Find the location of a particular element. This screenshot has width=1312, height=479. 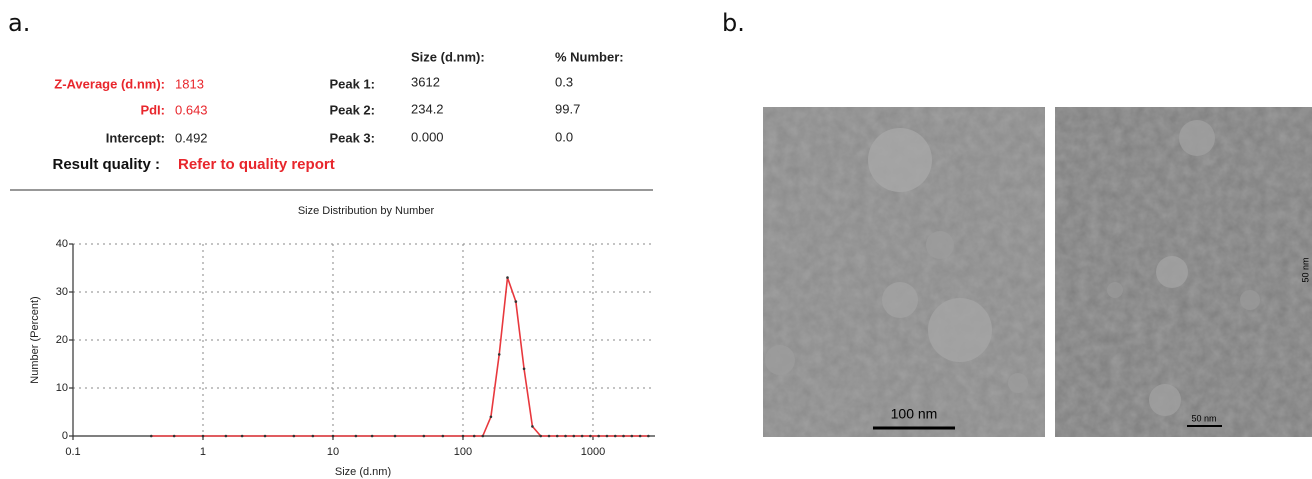

x-tick-label: 0.1 is located at coordinates (72, 452).